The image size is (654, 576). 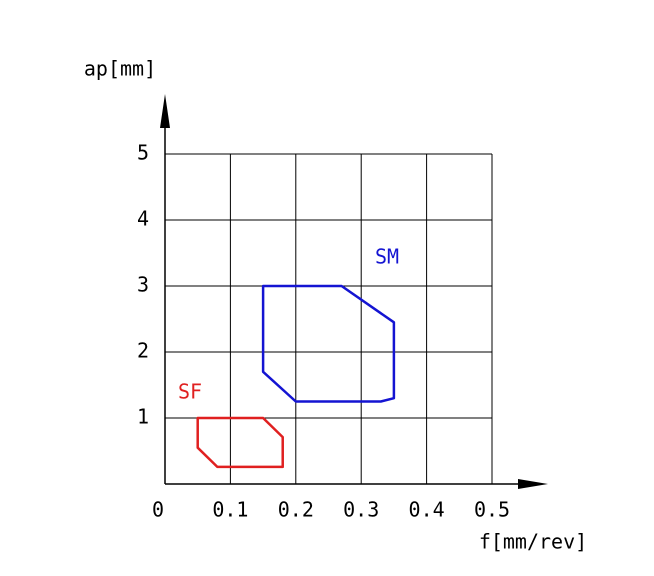 What do you see at coordinates (143, 153) in the screenshot?
I see `y-tick-label: 5` at bounding box center [143, 153].